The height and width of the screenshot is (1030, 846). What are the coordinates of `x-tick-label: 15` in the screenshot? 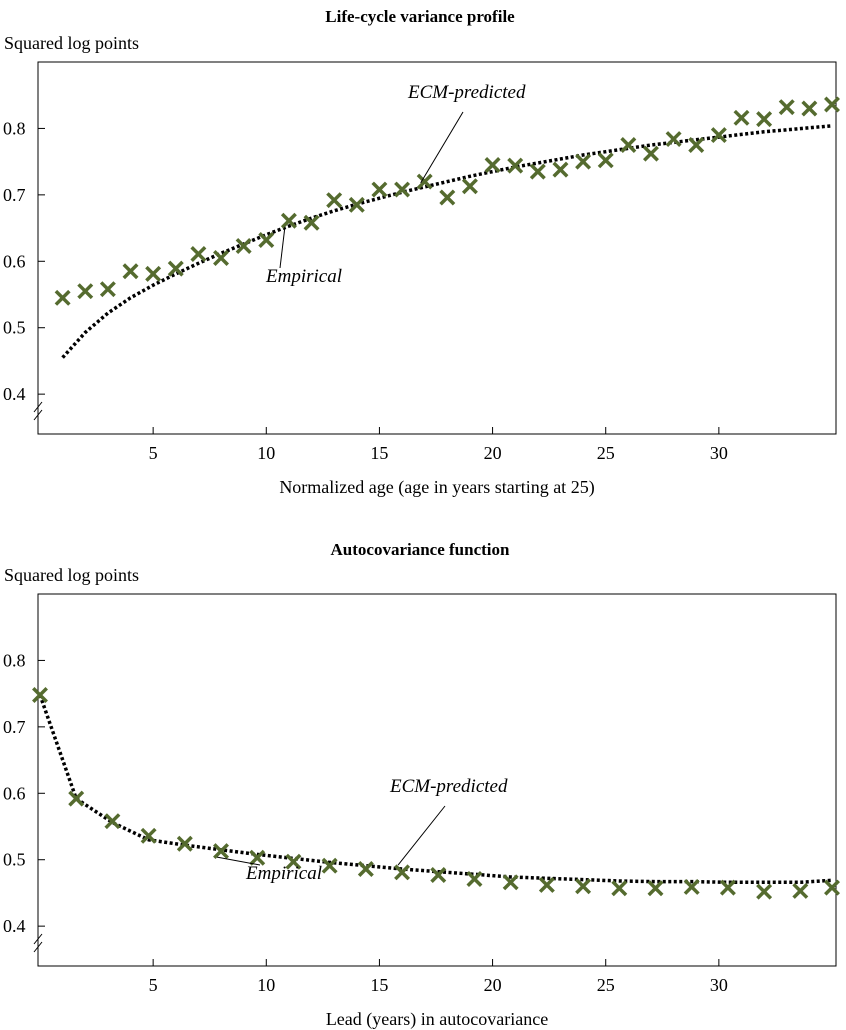 It's located at (379, 453).